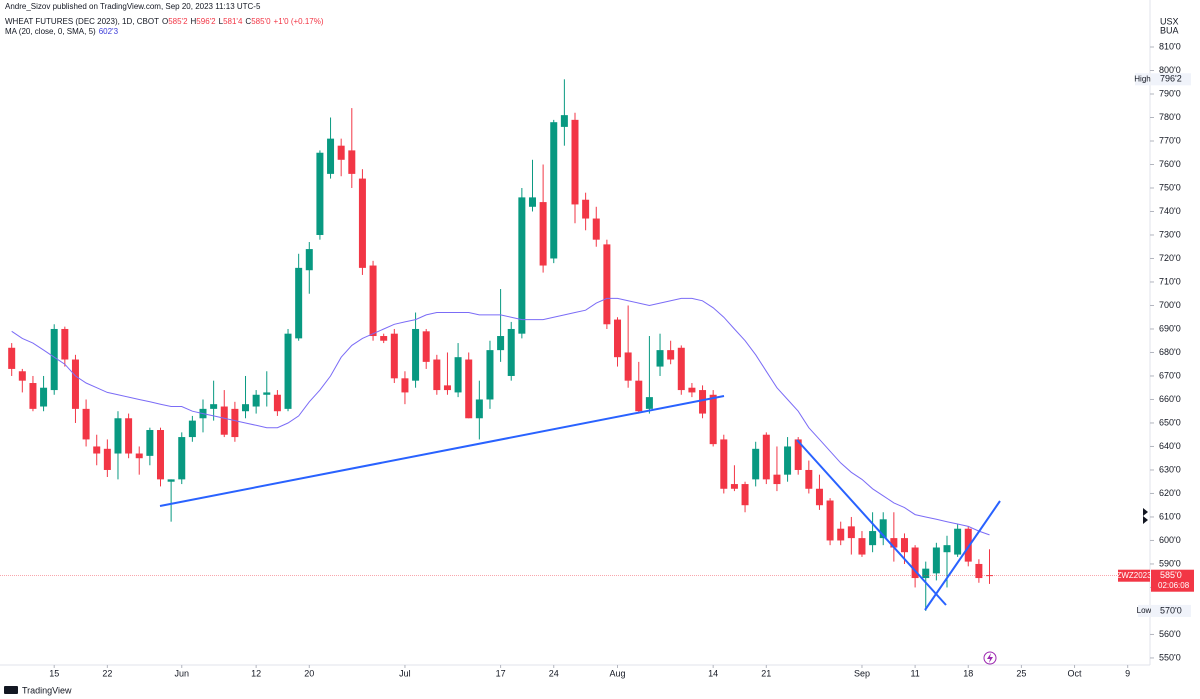 This screenshot has width=1200, height=699. I want to click on y-tick-label: 560'0, so click(1170, 634).